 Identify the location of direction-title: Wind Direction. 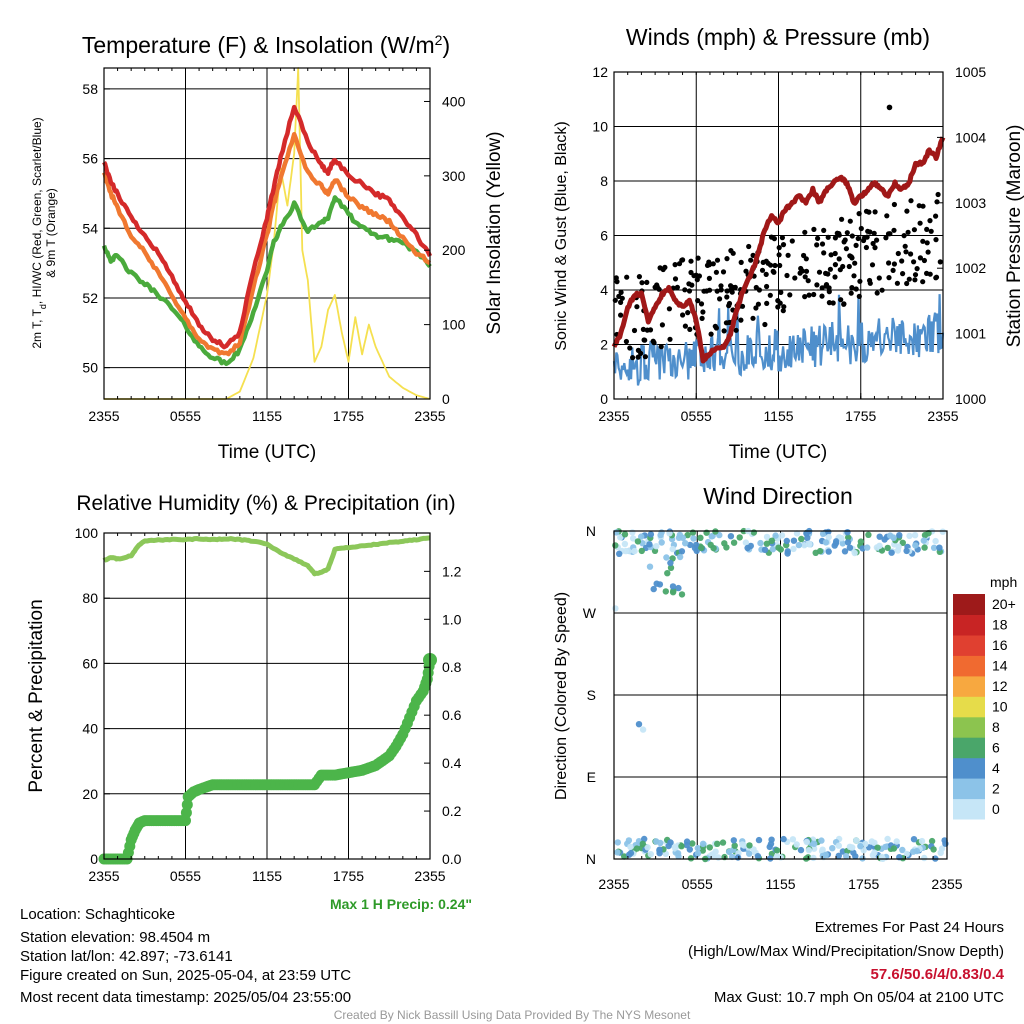
(778, 496).